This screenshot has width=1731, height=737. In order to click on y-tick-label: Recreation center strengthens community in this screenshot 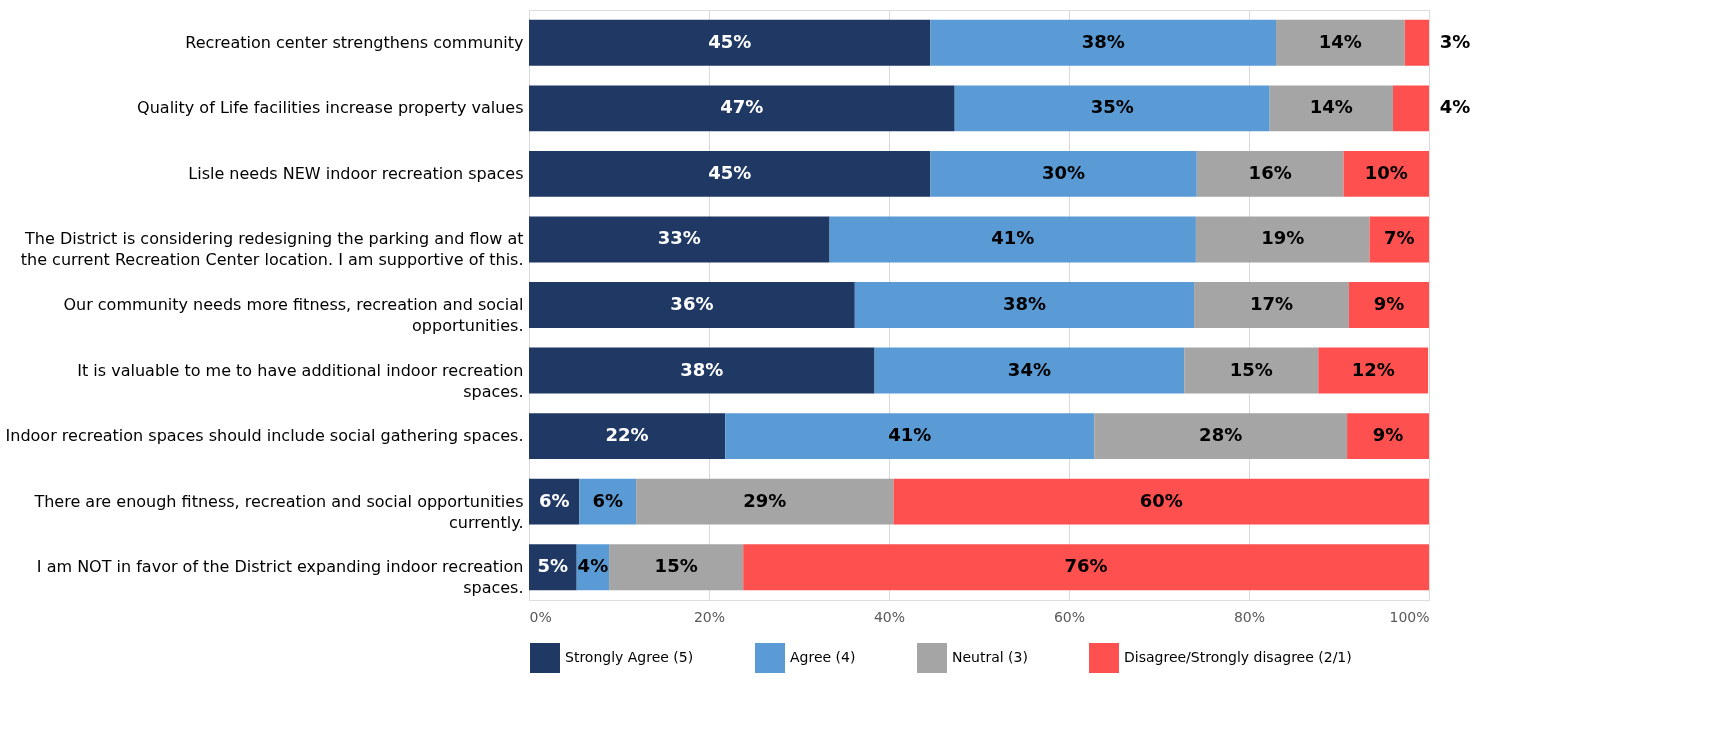, I will do `click(354, 42)`.